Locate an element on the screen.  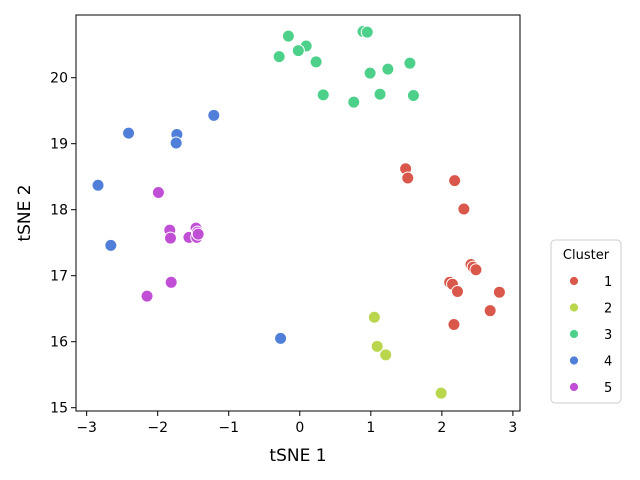
legend-label: 1 is located at coordinates (608, 282).